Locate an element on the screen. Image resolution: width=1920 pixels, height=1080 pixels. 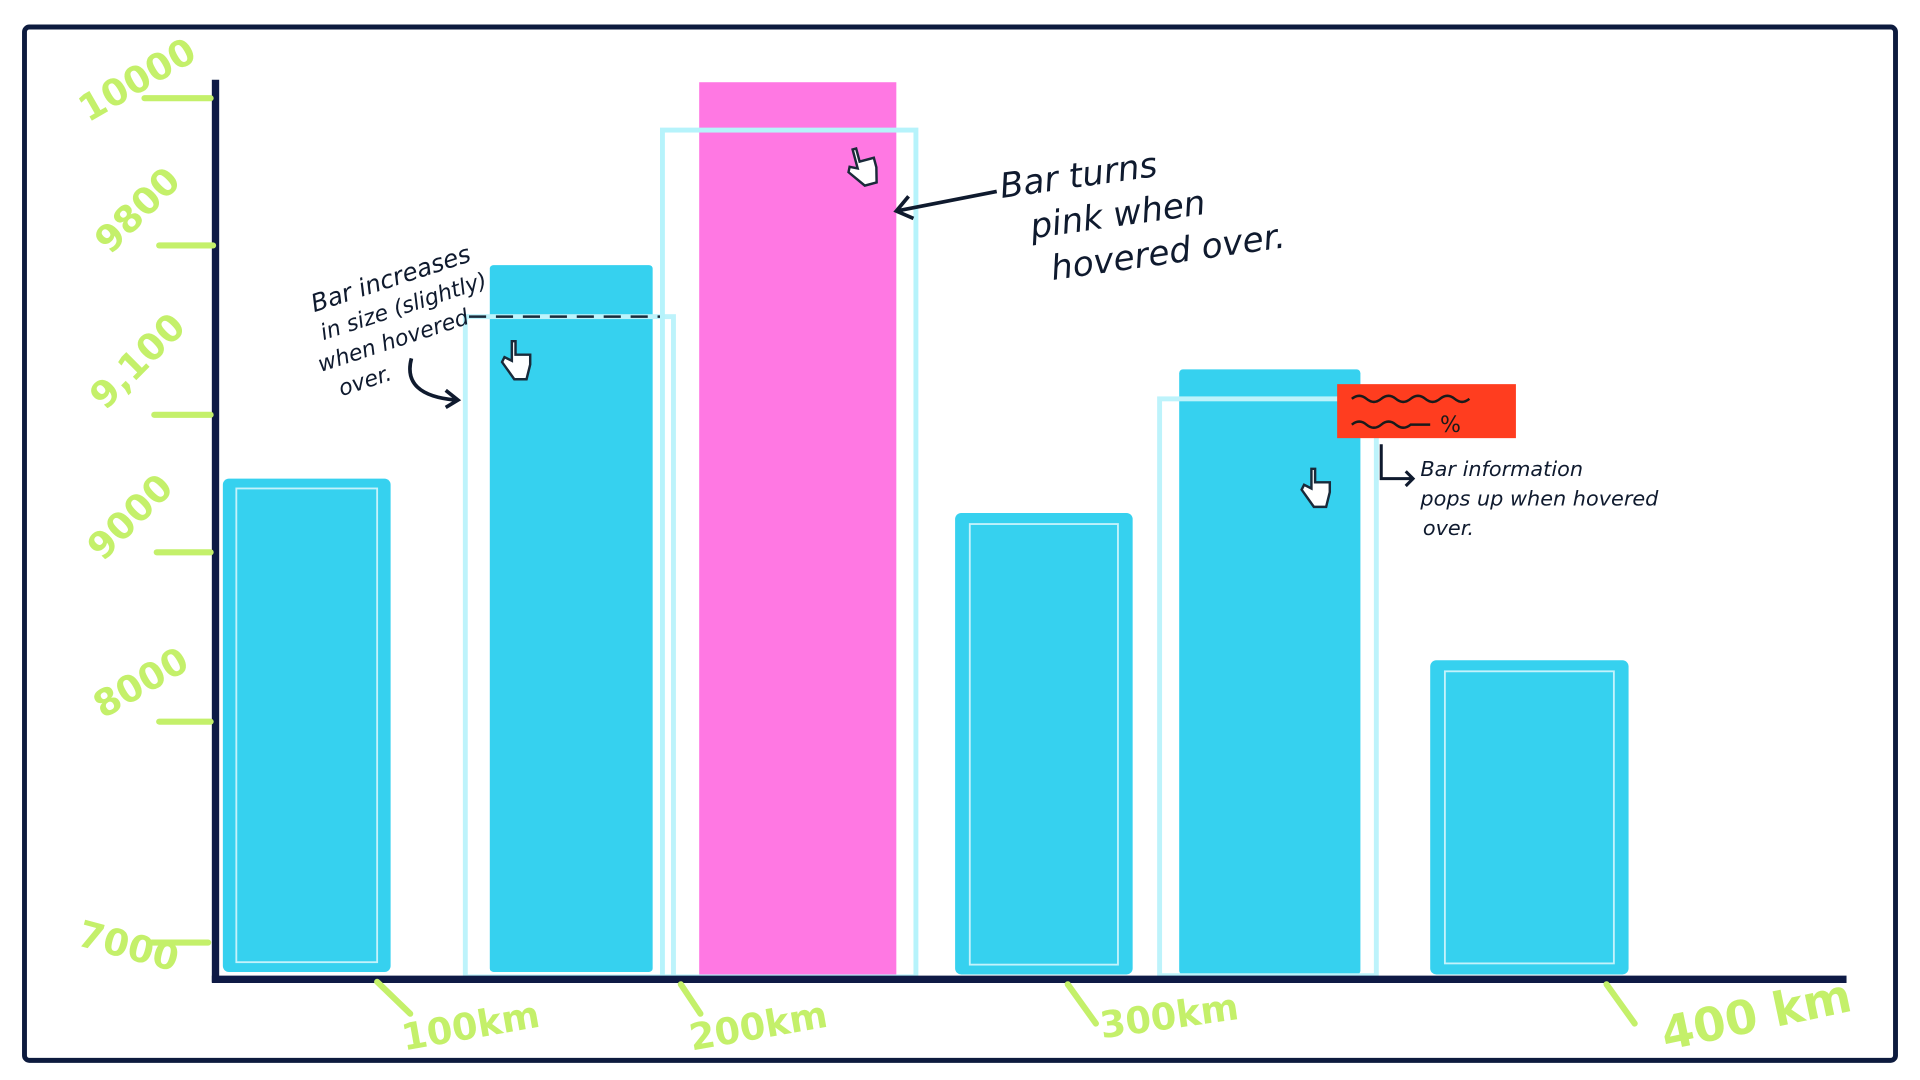
y-ticks is located at coordinates (179, 520).